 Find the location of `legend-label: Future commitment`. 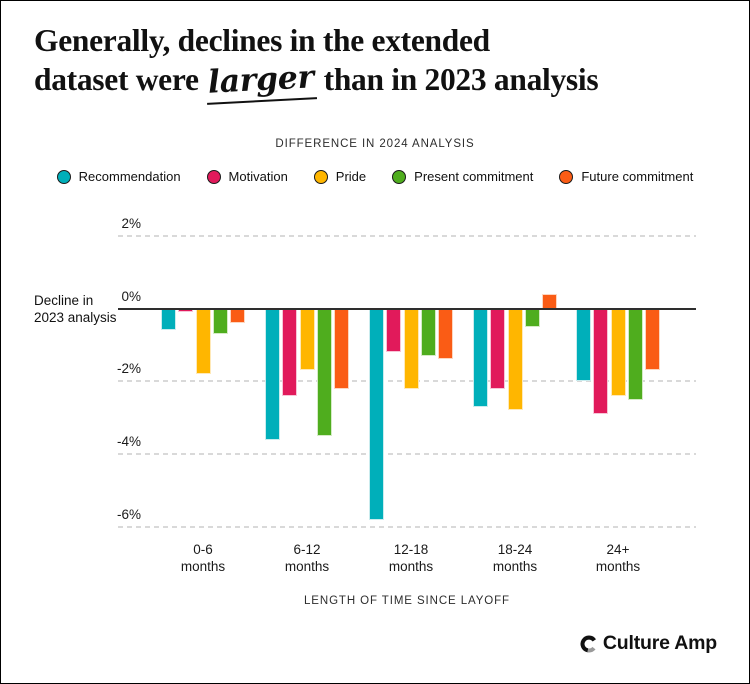

legend-label: Future commitment is located at coordinates (637, 176).